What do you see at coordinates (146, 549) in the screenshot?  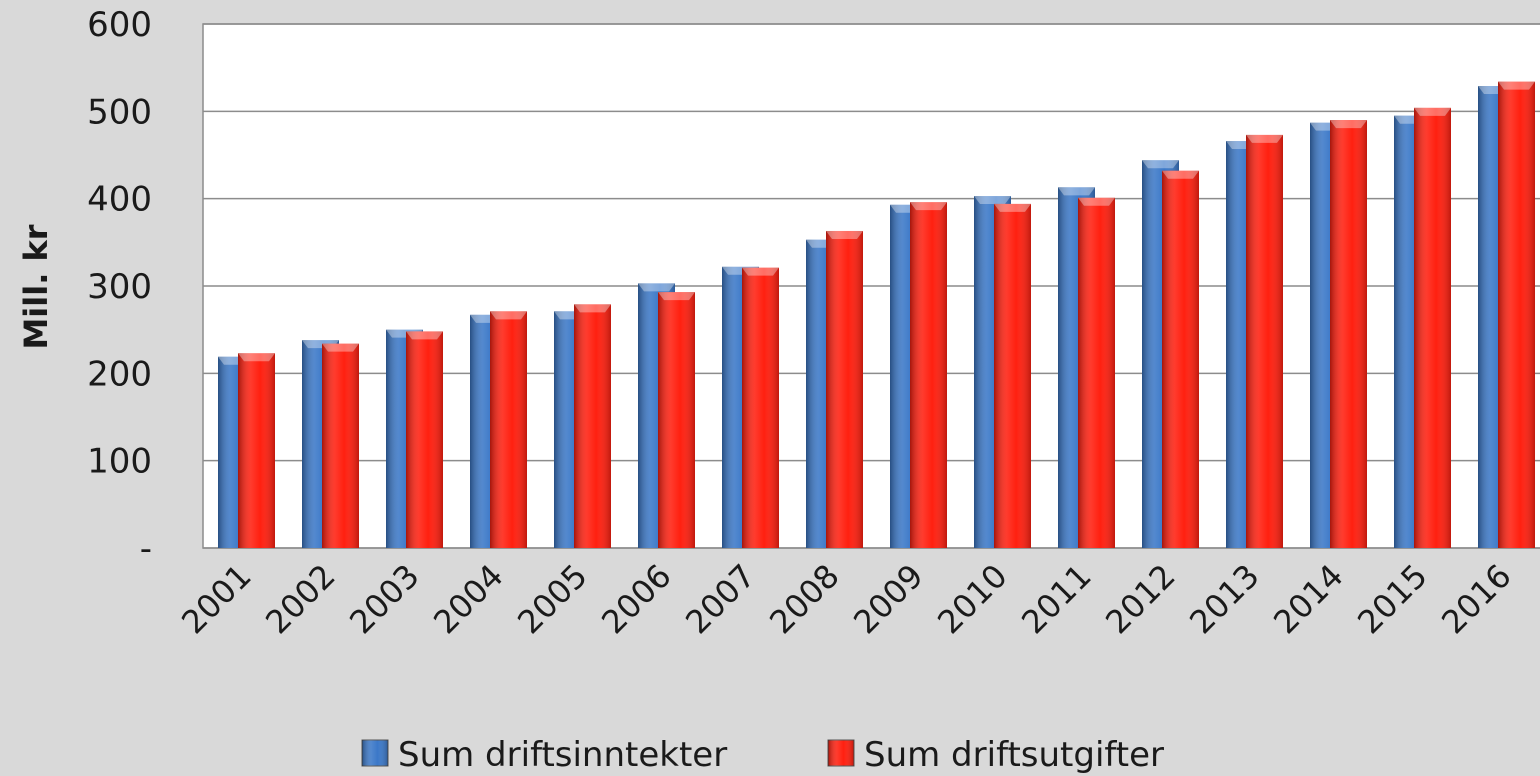 I see `y-tick-label: -` at bounding box center [146, 549].